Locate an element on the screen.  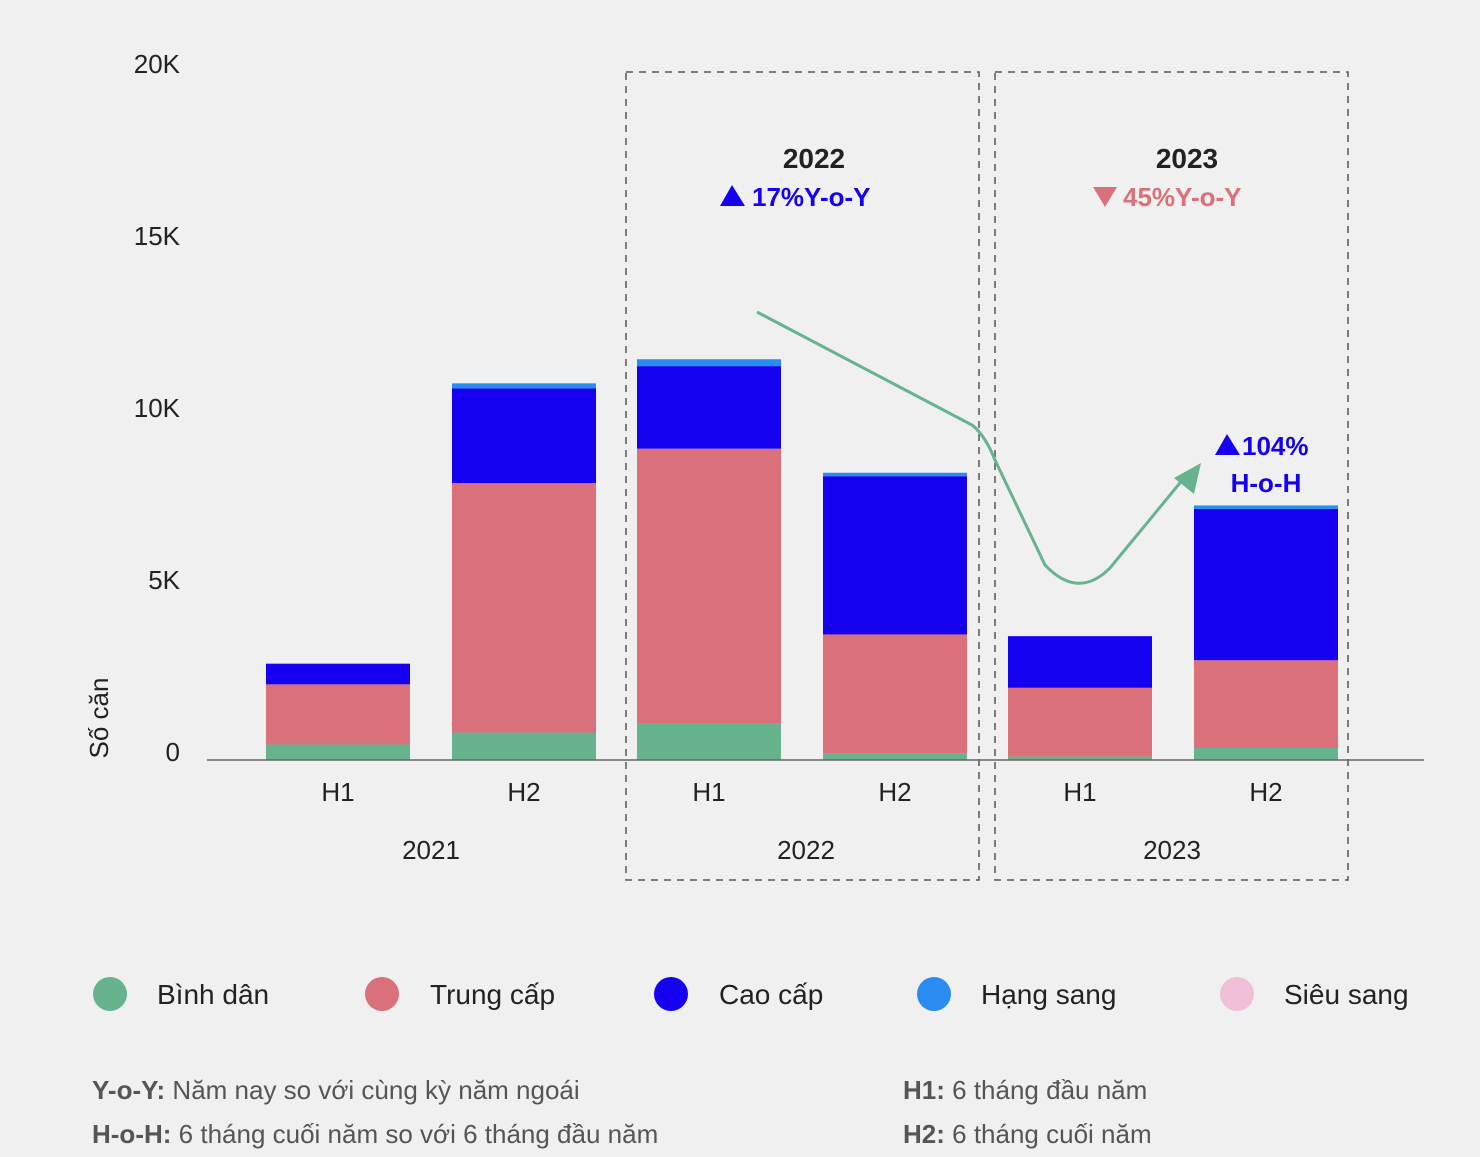
y-tick-label: 5K is located at coordinates (164, 580).